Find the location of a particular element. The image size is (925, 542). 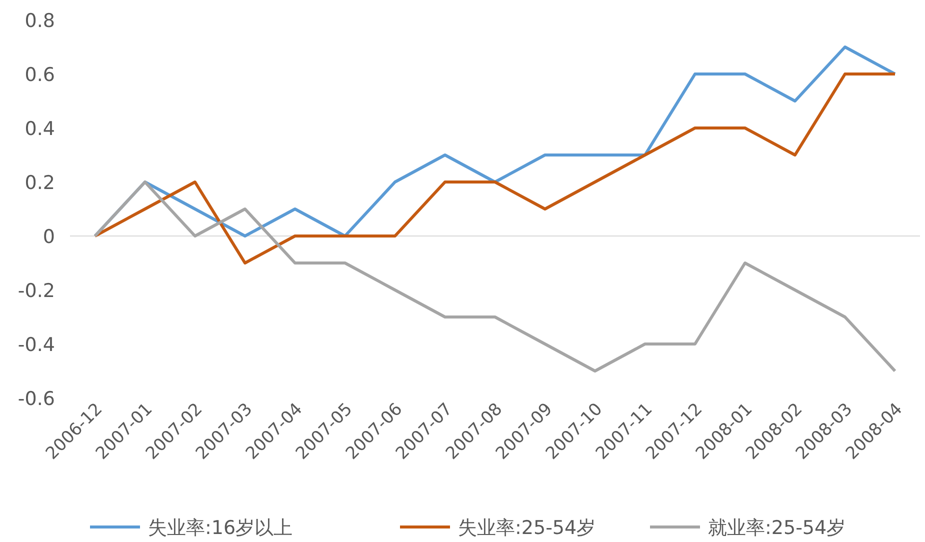

y-tick-label: 0 is located at coordinates (48, 237).